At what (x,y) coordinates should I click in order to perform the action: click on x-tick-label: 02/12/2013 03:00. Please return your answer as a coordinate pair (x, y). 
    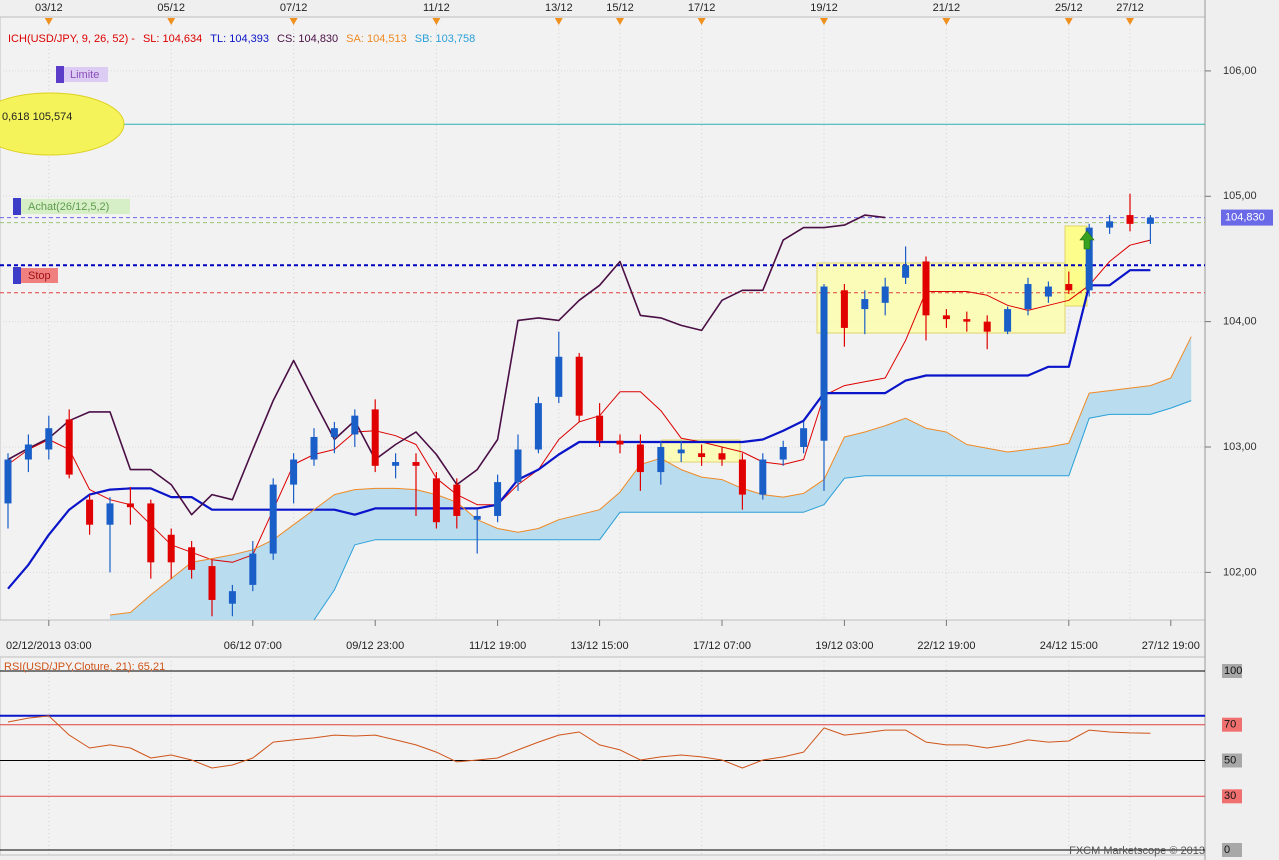
    Looking at the image, I should click on (49, 646).